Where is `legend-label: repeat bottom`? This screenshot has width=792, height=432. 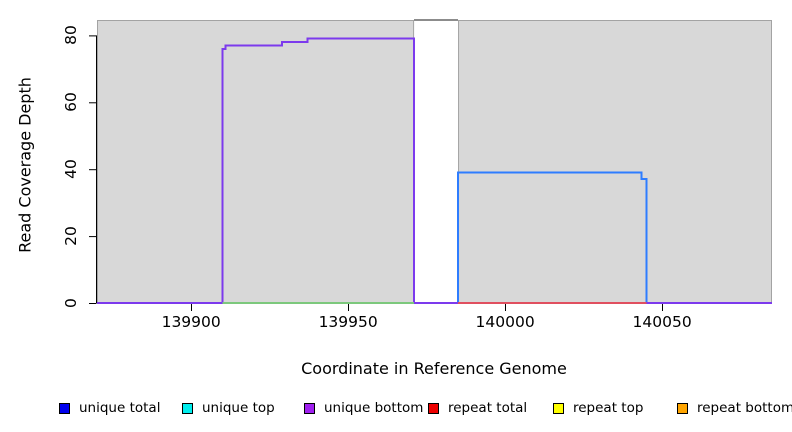
legend-label: repeat bottom is located at coordinates (744, 408).